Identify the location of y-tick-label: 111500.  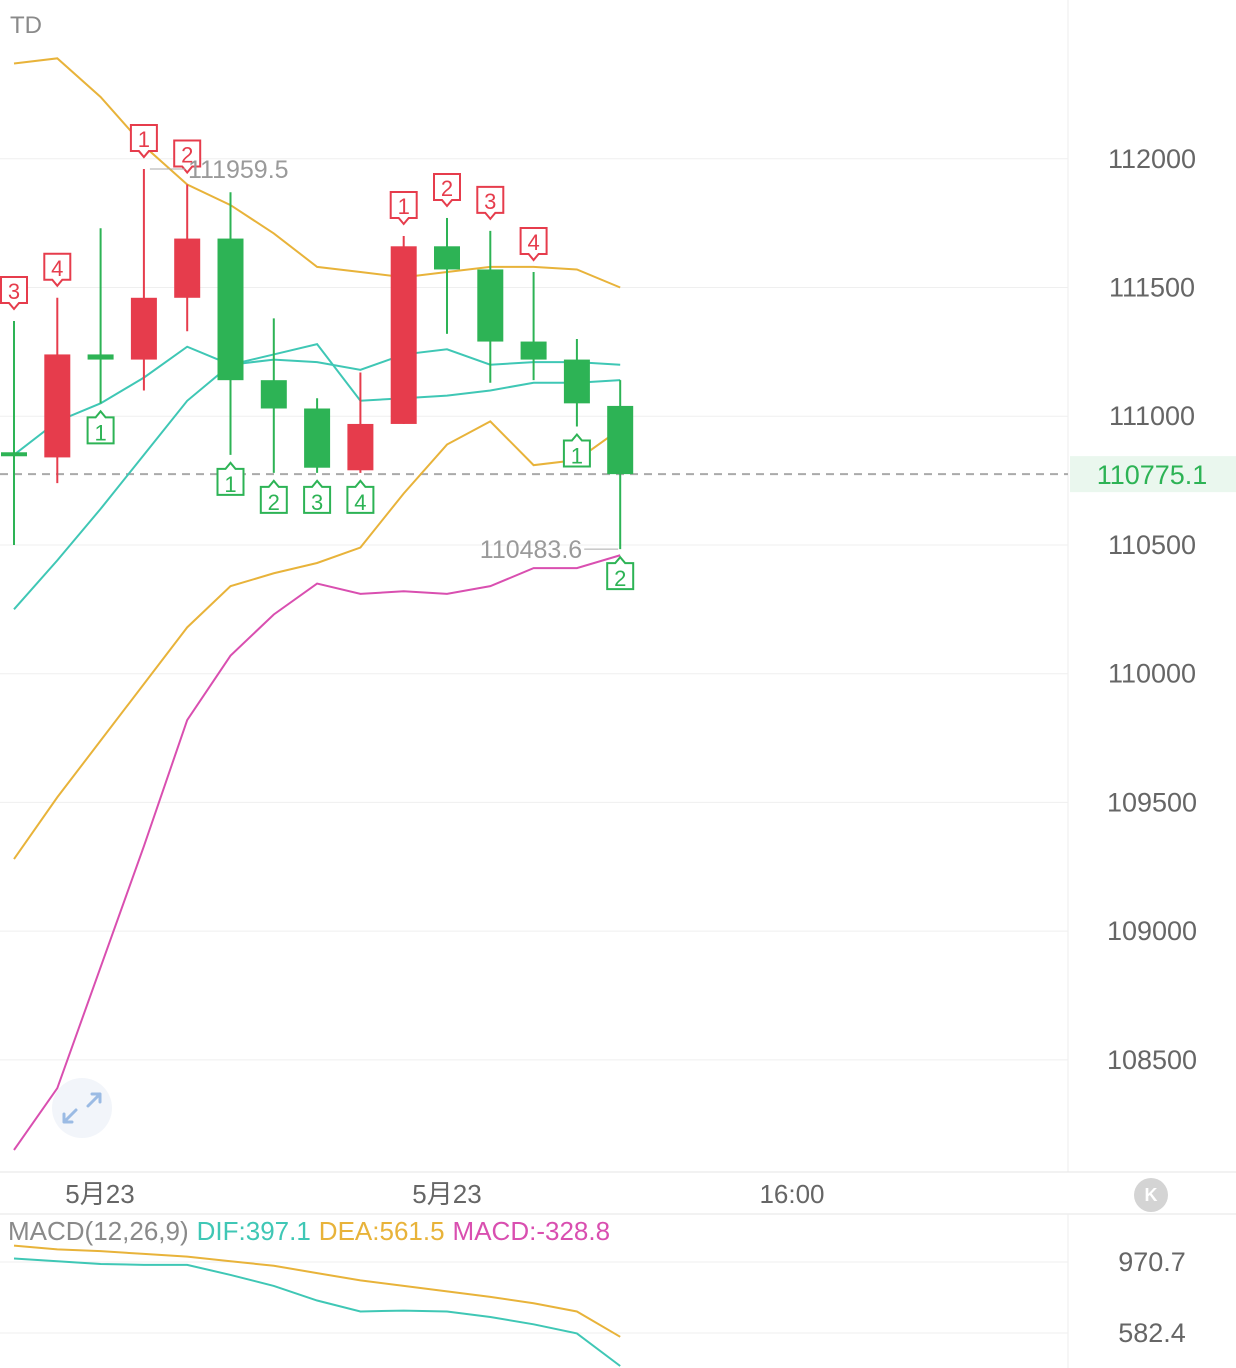
(1152, 287).